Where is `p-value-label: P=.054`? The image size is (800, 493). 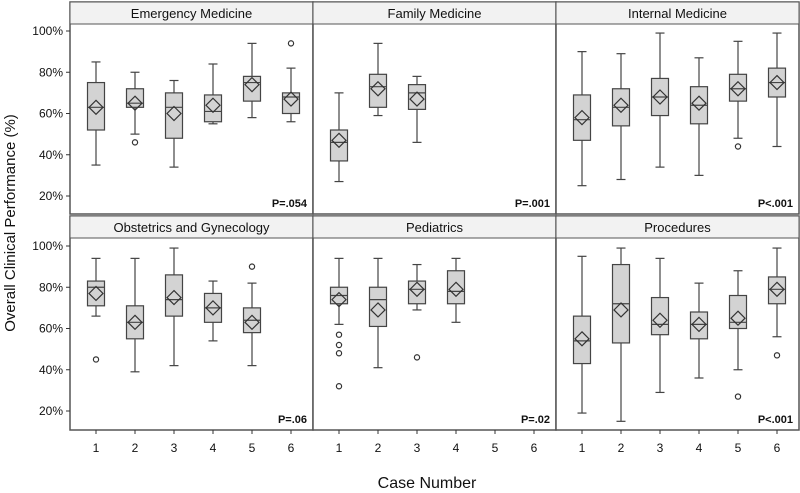 p-value-label: P=.054 is located at coordinates (290, 204).